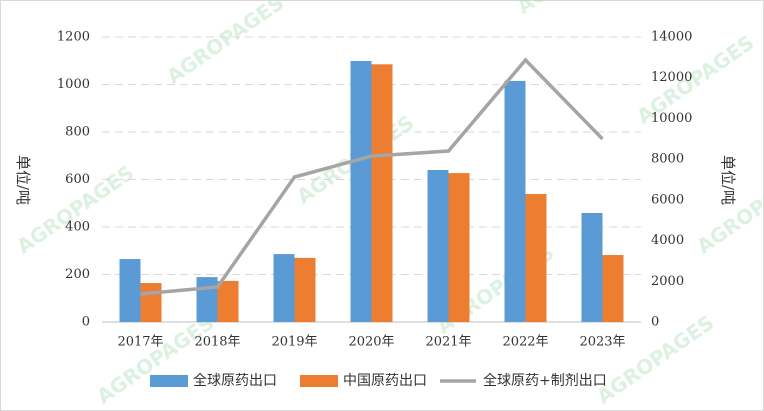  Describe the element at coordinates (77, 227) in the screenshot. I see `y-tick-label: 400` at that location.